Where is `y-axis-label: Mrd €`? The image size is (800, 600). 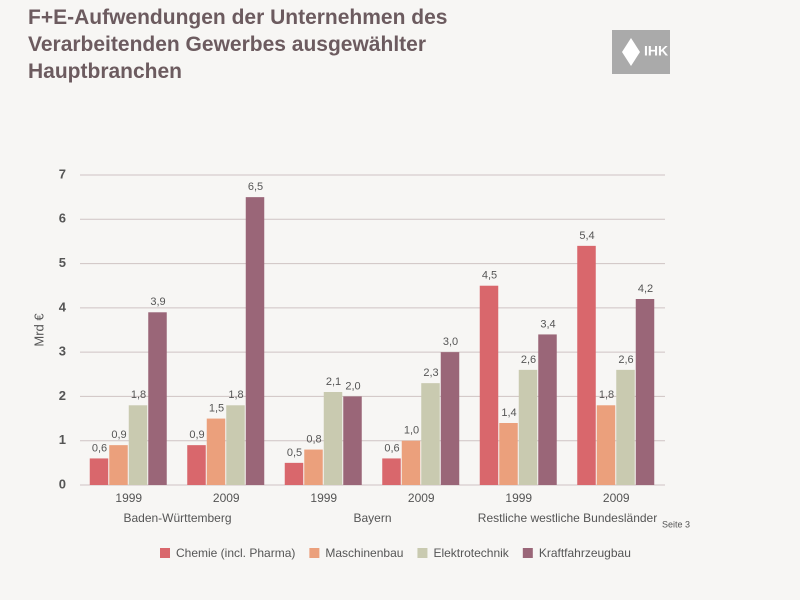
y-axis-label: Mrd € is located at coordinates (38, 330).